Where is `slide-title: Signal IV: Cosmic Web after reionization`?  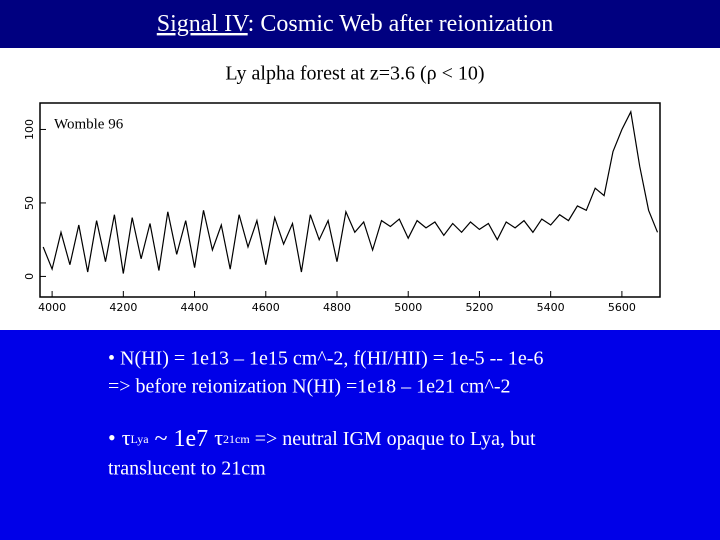 slide-title: Signal IV: Cosmic Web after reionization is located at coordinates (355, 24).